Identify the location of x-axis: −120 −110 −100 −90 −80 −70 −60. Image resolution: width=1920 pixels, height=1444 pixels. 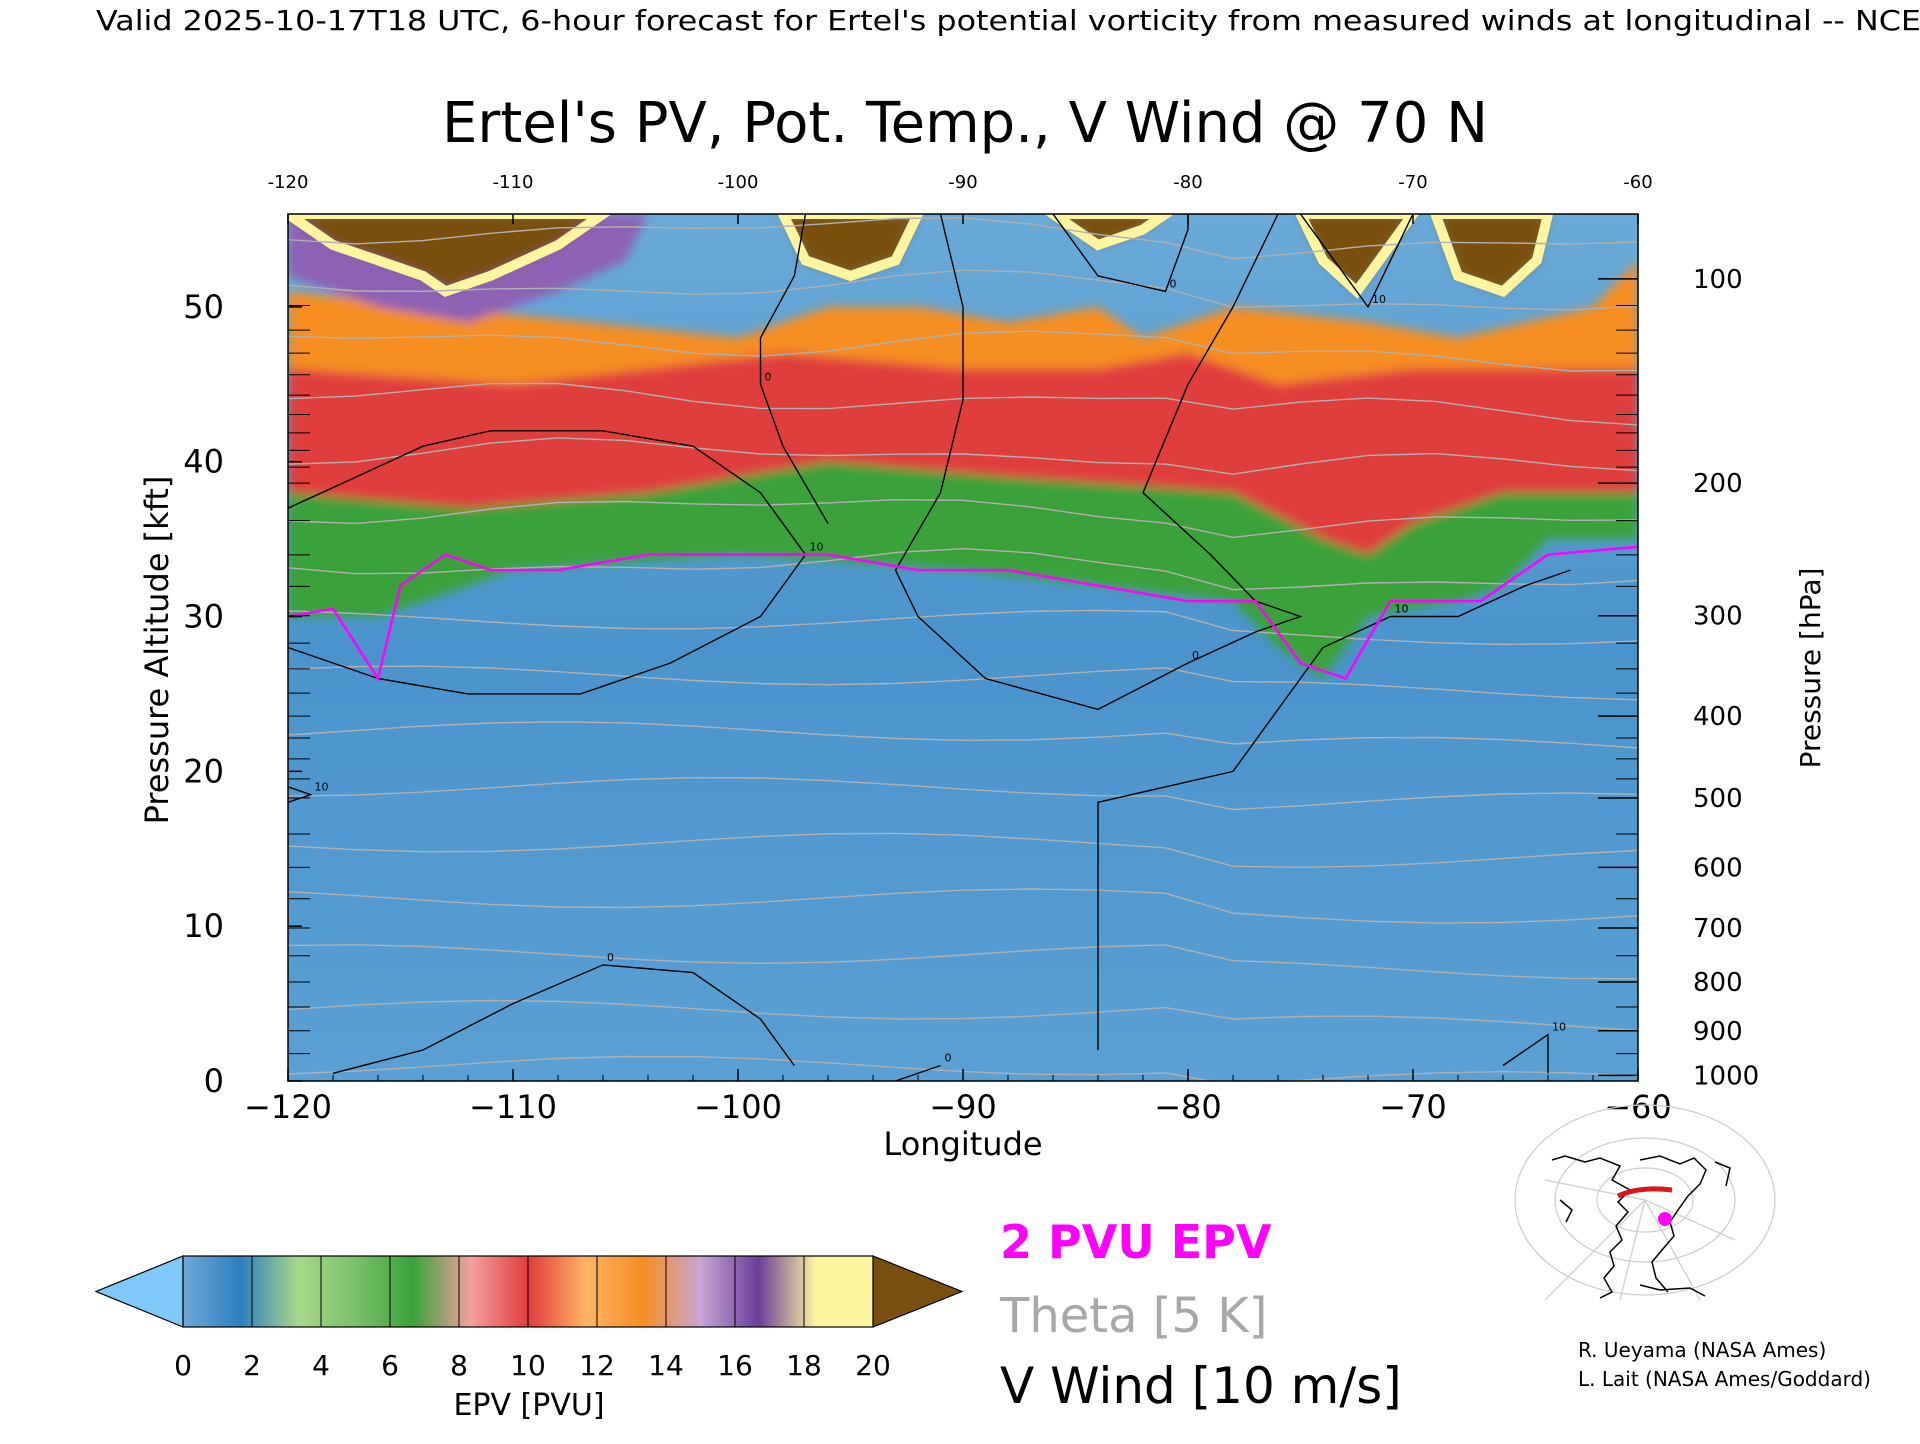
(958, 1097).